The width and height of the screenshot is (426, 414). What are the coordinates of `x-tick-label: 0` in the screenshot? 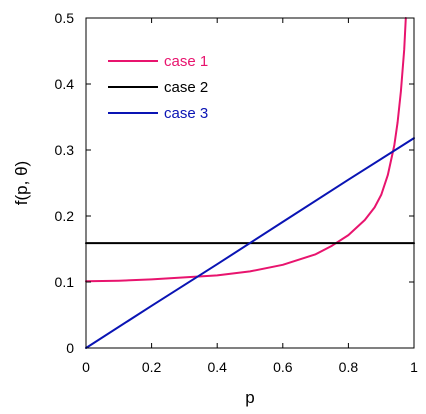 It's located at (86, 367).